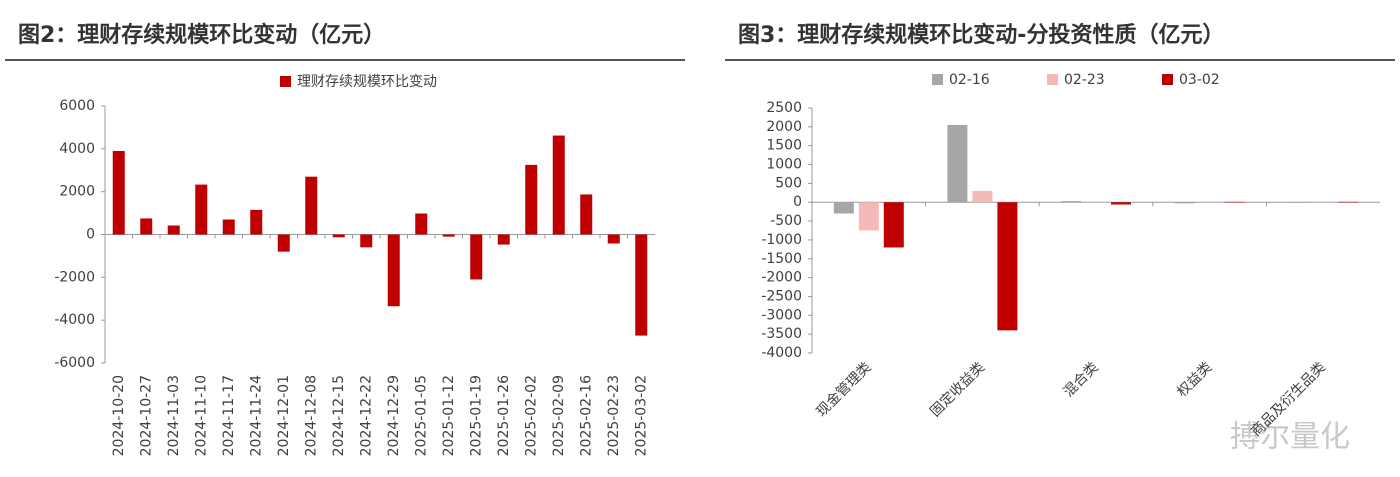 The width and height of the screenshot is (1400, 477). What do you see at coordinates (1290, 437) in the screenshot?
I see `watermark: 搏尔量化` at bounding box center [1290, 437].